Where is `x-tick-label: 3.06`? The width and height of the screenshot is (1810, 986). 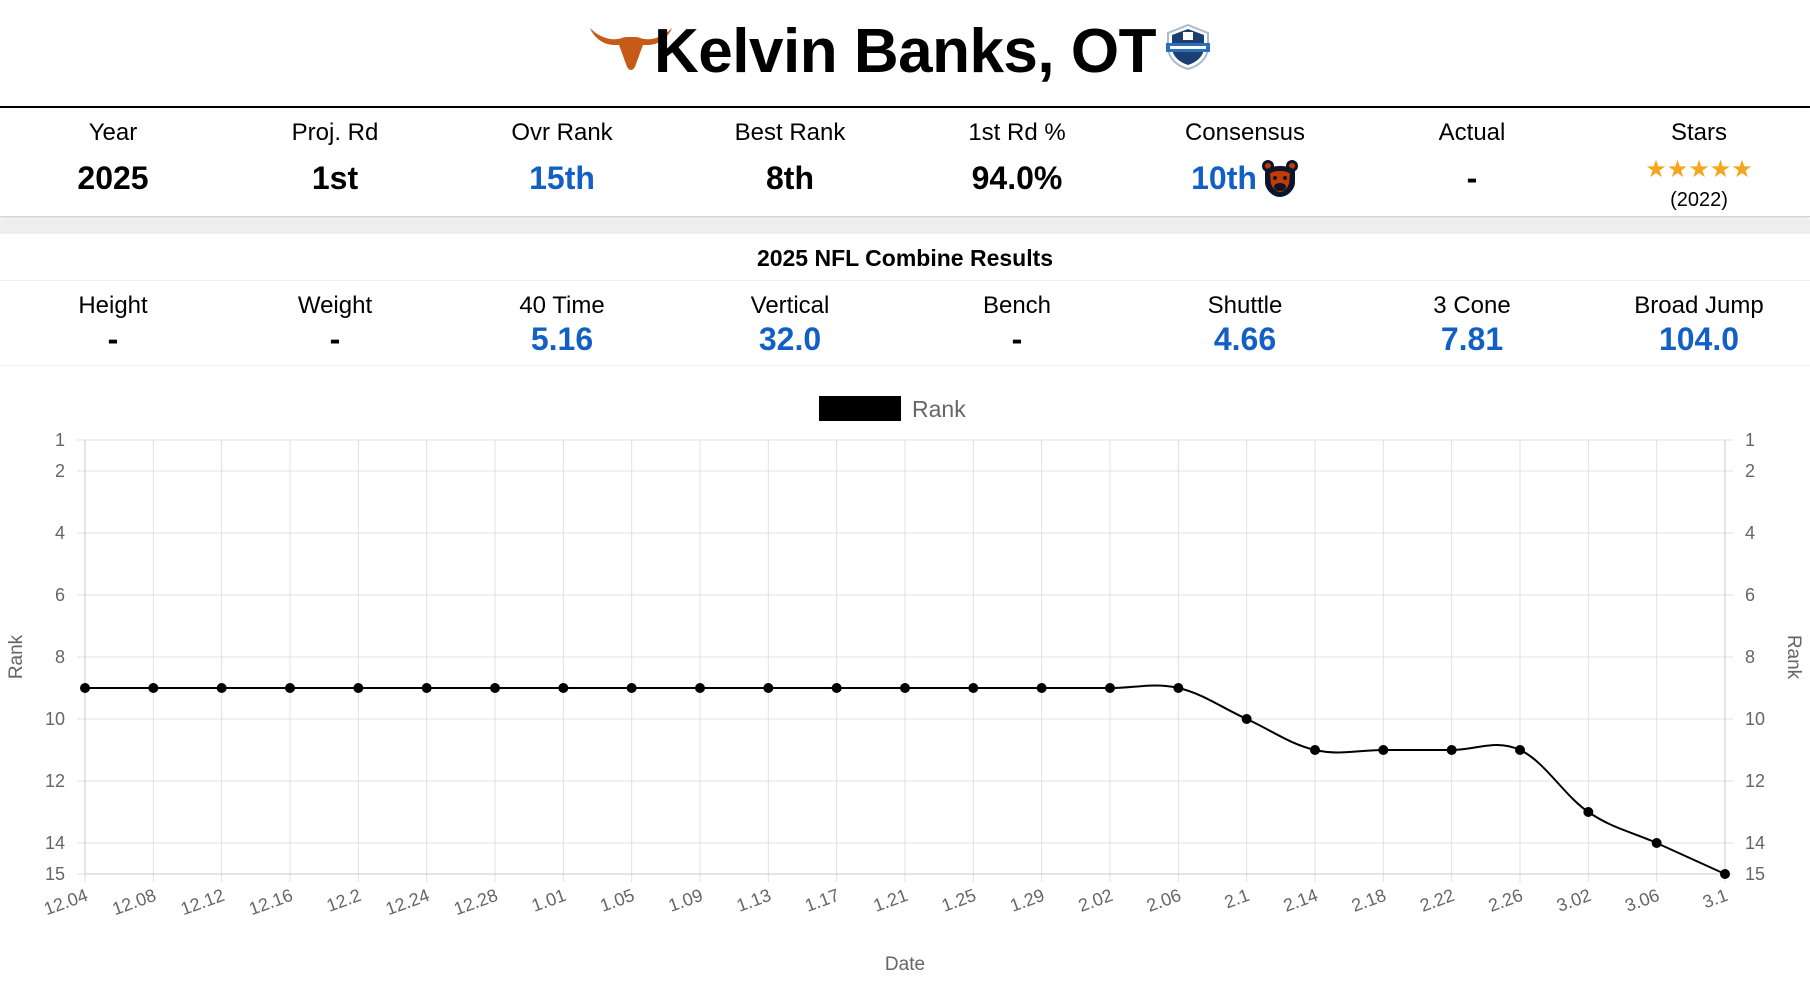 x-tick-label: 3.06 is located at coordinates (1642, 900).